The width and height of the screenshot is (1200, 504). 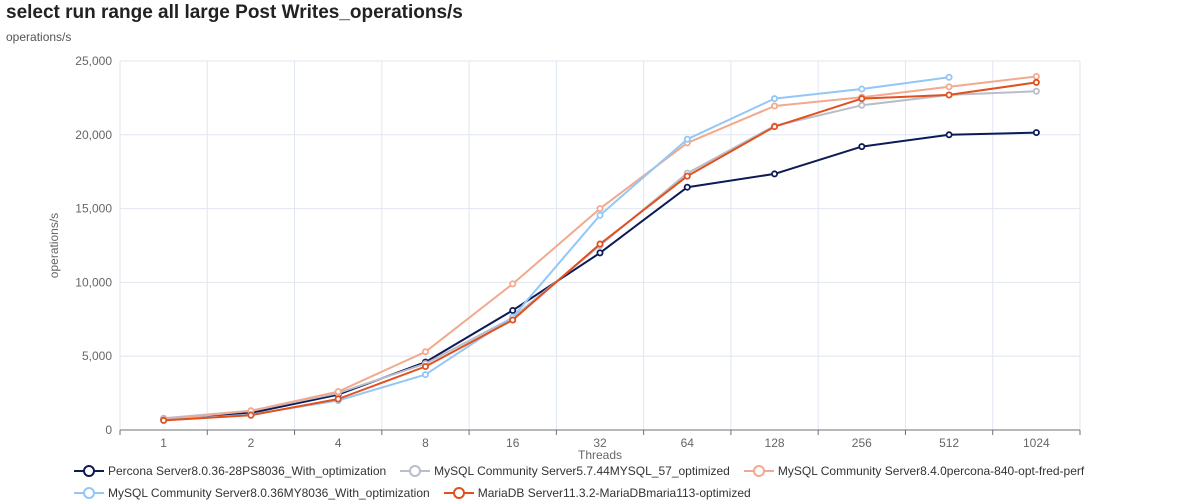 I want to click on y-tick-label: 5,000, so click(x=97, y=356).